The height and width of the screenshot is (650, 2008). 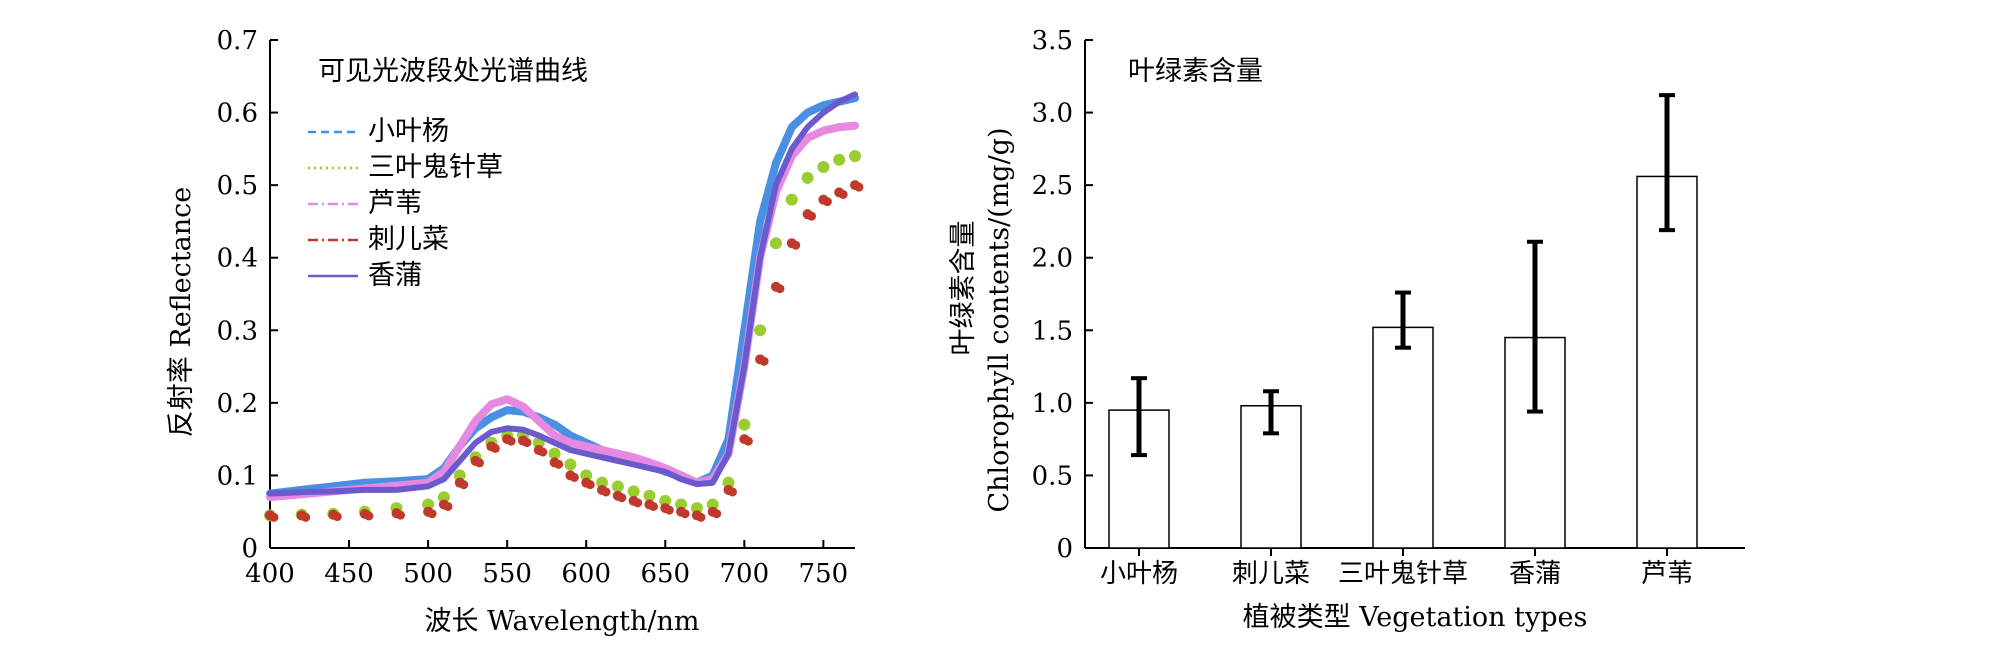 What do you see at coordinates (237, 331) in the screenshot?
I see `left-y-tick-label: 0.3` at bounding box center [237, 331].